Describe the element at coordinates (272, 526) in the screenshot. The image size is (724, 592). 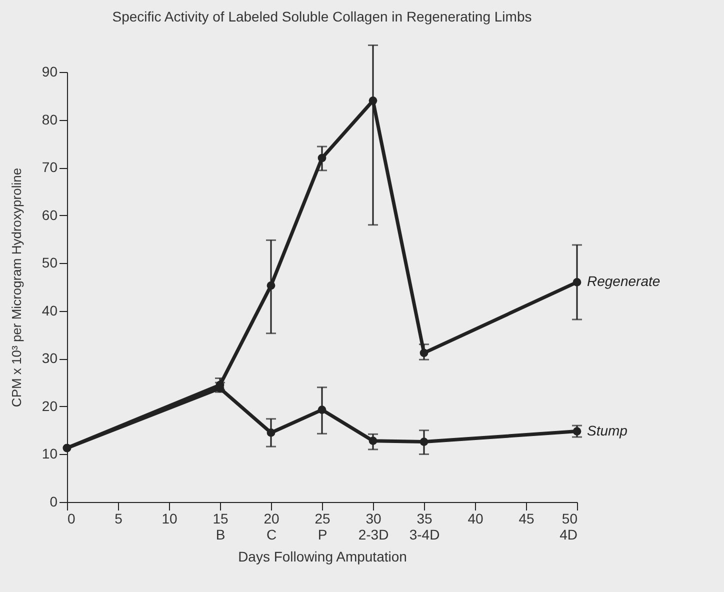
I see `x-tick-label: 20 C` at that location.